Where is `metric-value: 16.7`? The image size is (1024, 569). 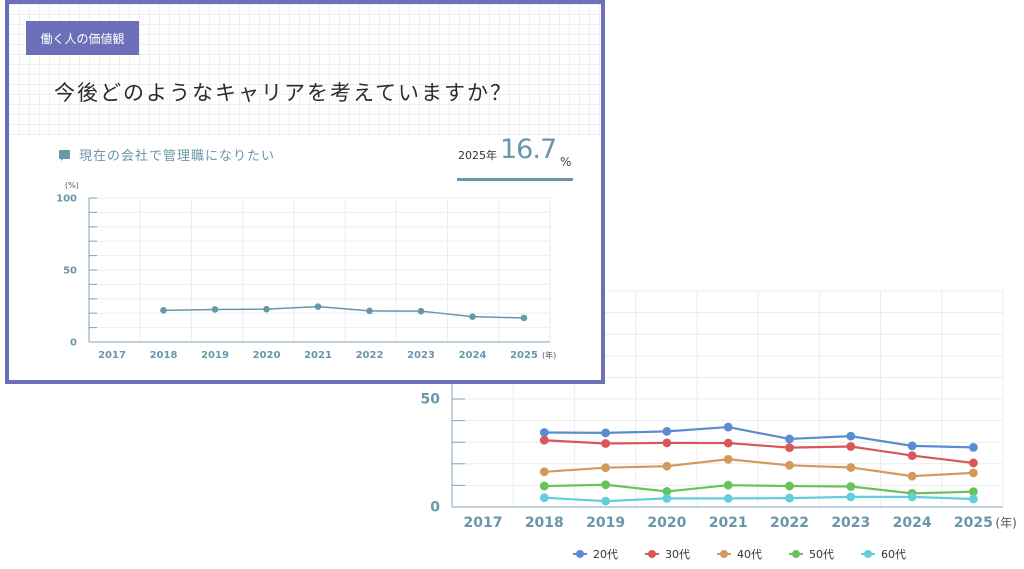
metric-value: 16.7 is located at coordinates (528, 149).